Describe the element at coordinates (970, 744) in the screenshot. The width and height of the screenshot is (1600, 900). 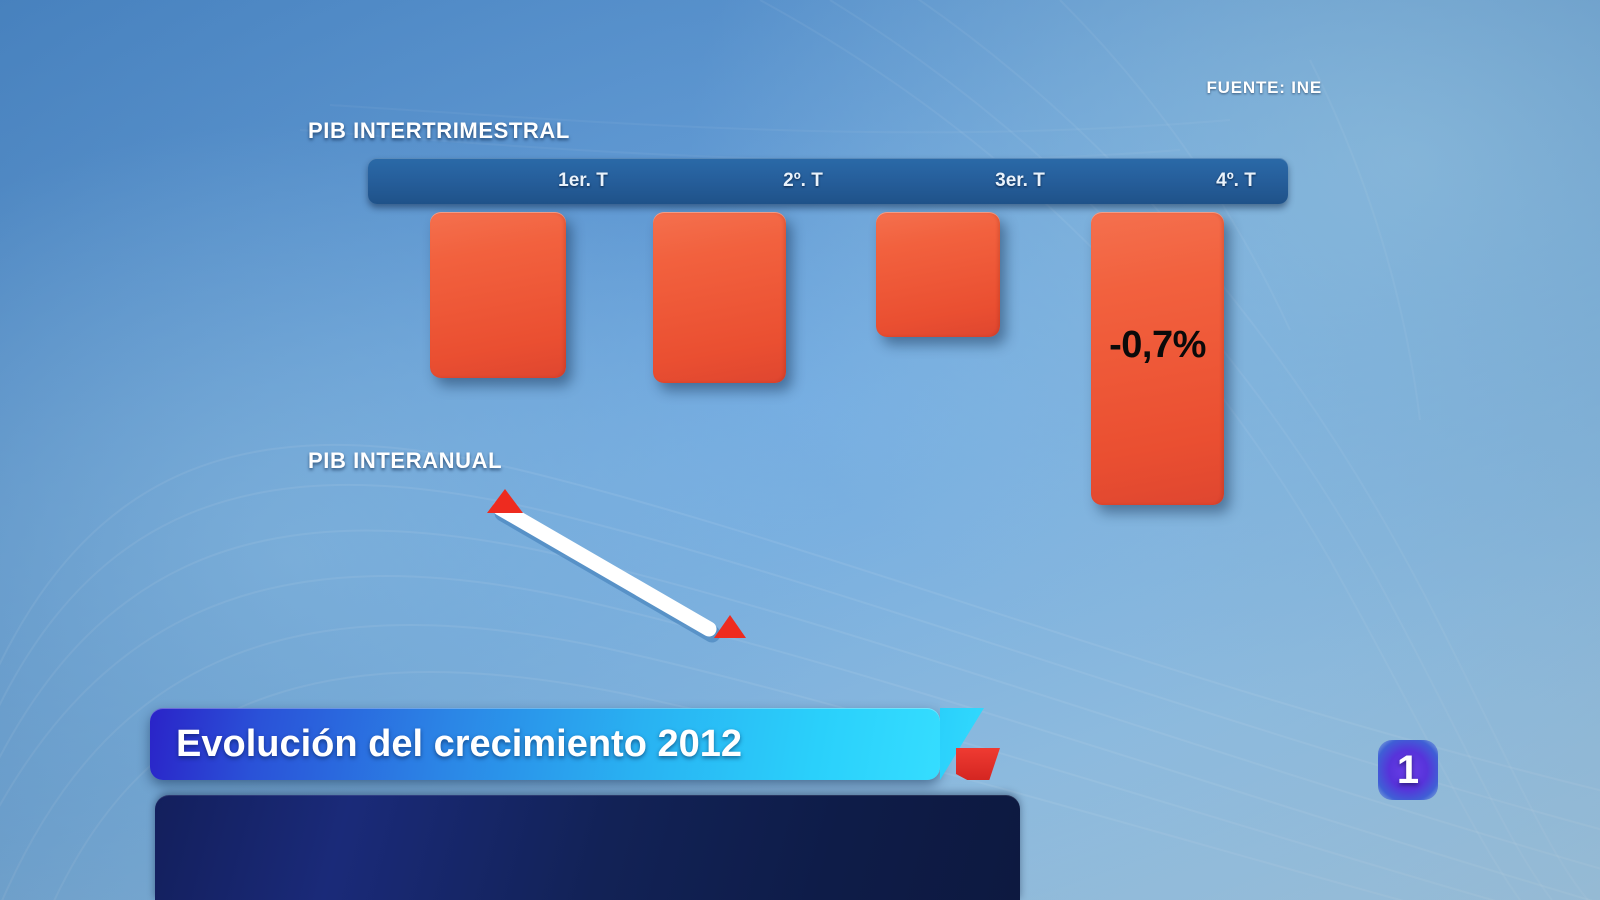
I see `lower-third-wedge` at that location.